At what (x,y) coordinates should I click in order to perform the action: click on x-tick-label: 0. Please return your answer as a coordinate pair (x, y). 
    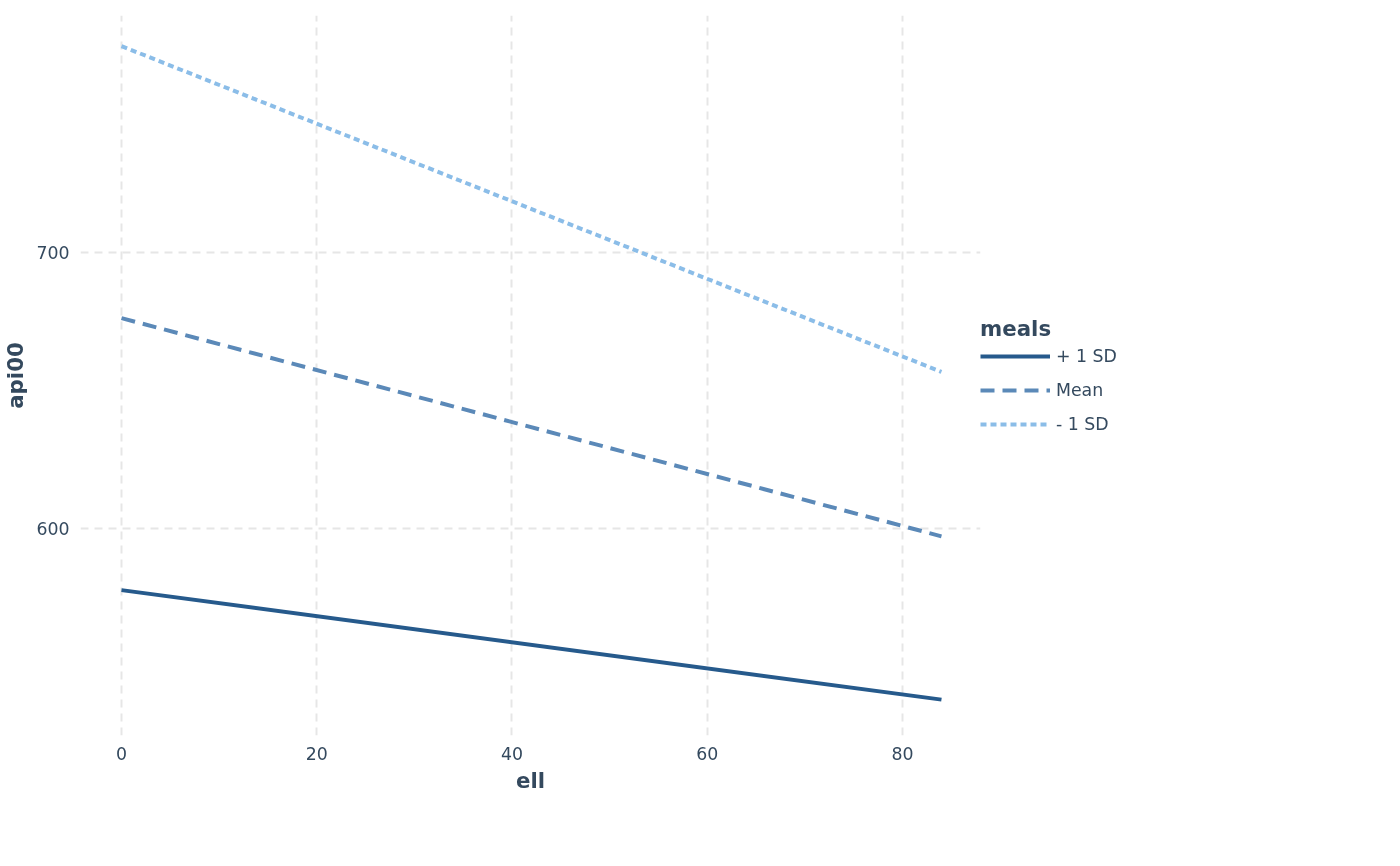
    Looking at the image, I should click on (121, 753).